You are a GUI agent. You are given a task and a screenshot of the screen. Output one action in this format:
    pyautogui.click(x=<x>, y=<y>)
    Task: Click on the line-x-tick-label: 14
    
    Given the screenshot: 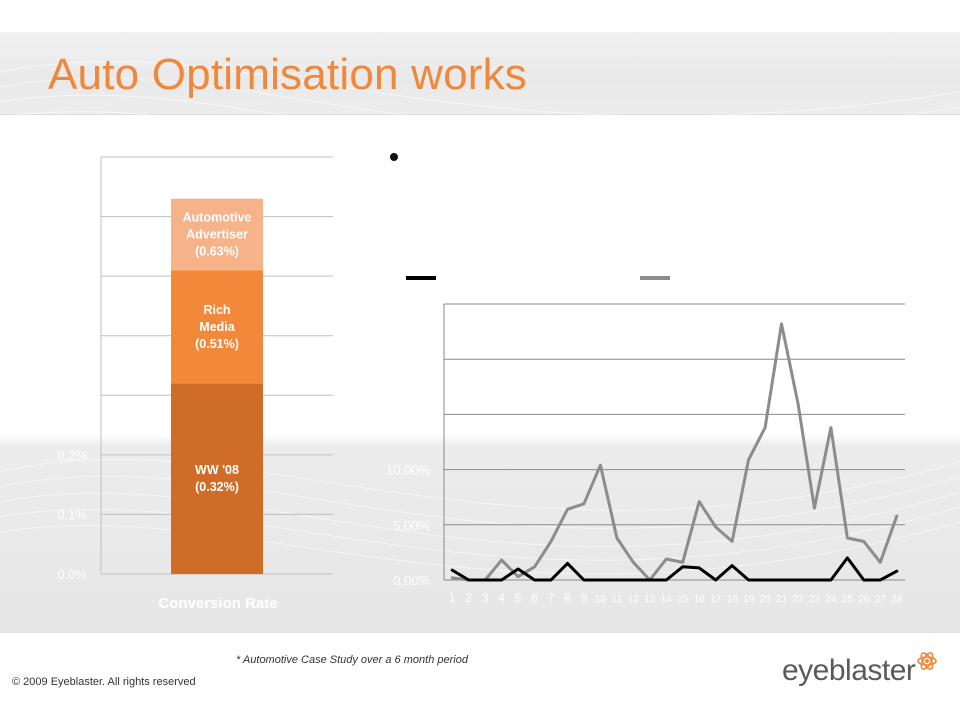 What is the action you would take?
    pyautogui.click(x=667, y=599)
    